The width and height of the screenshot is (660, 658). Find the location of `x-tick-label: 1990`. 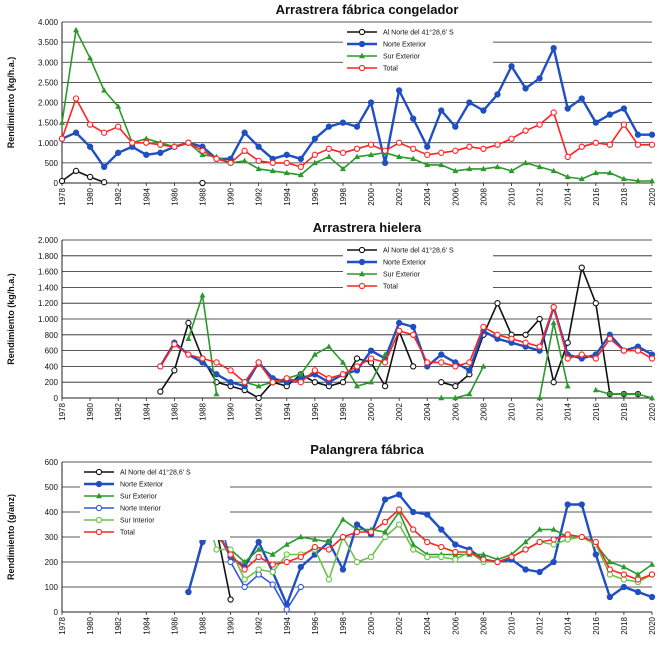

x-tick-label: 1990 is located at coordinates (231, 196).